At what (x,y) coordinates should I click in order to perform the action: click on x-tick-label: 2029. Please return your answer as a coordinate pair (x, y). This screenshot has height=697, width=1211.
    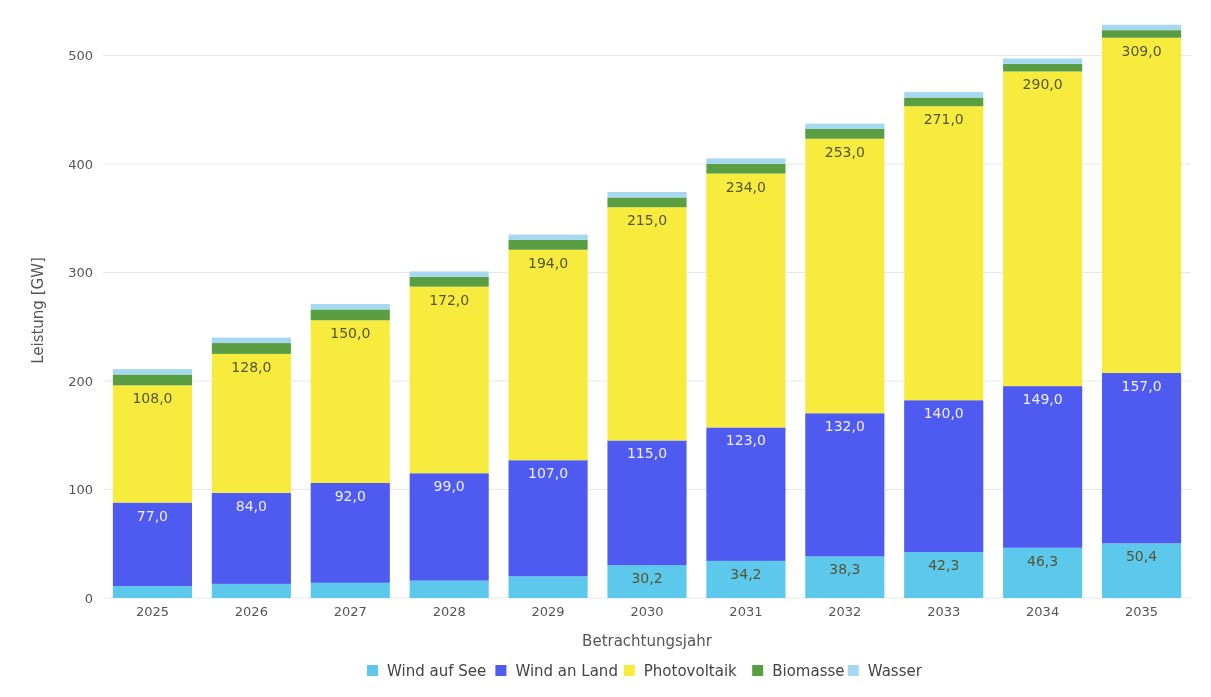
    Looking at the image, I should click on (548, 611).